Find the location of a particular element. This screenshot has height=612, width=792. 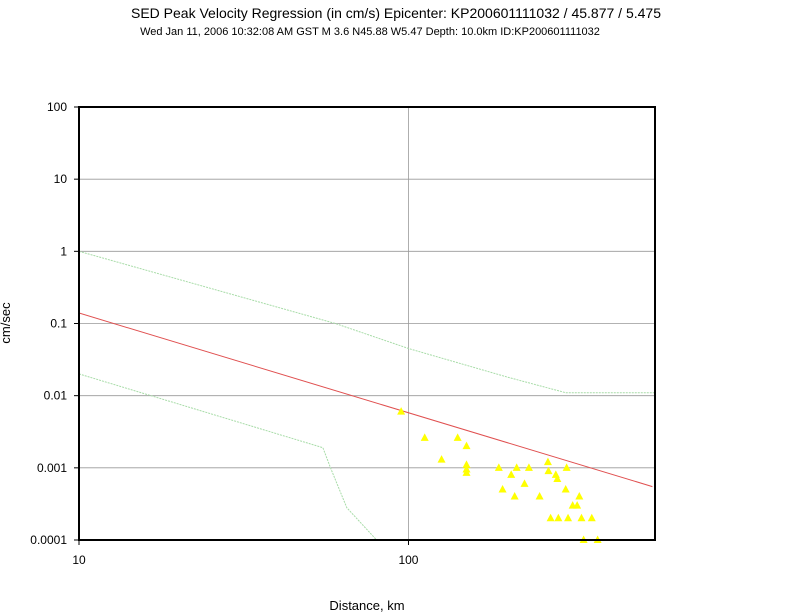

marker-layer is located at coordinates (499, 475).